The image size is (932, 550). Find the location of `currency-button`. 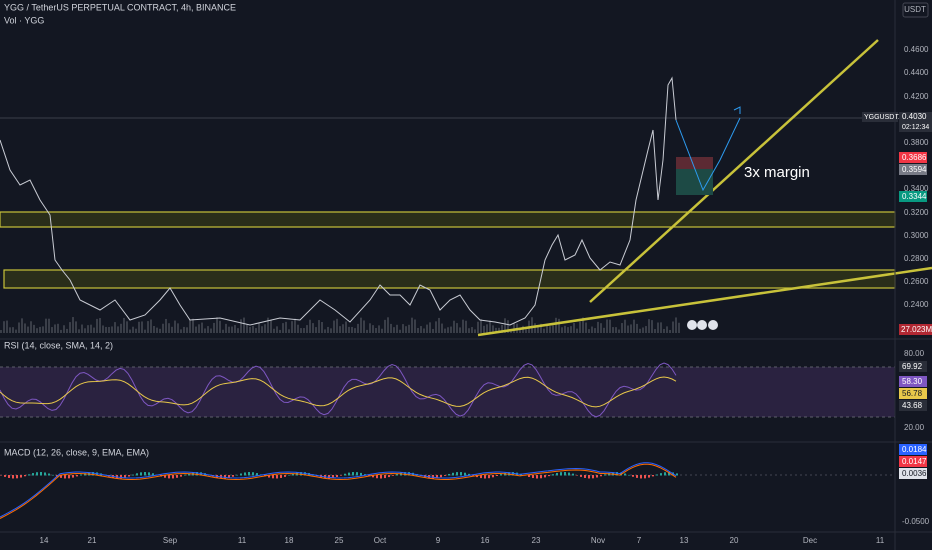

currency-button is located at coordinates (915, 10).